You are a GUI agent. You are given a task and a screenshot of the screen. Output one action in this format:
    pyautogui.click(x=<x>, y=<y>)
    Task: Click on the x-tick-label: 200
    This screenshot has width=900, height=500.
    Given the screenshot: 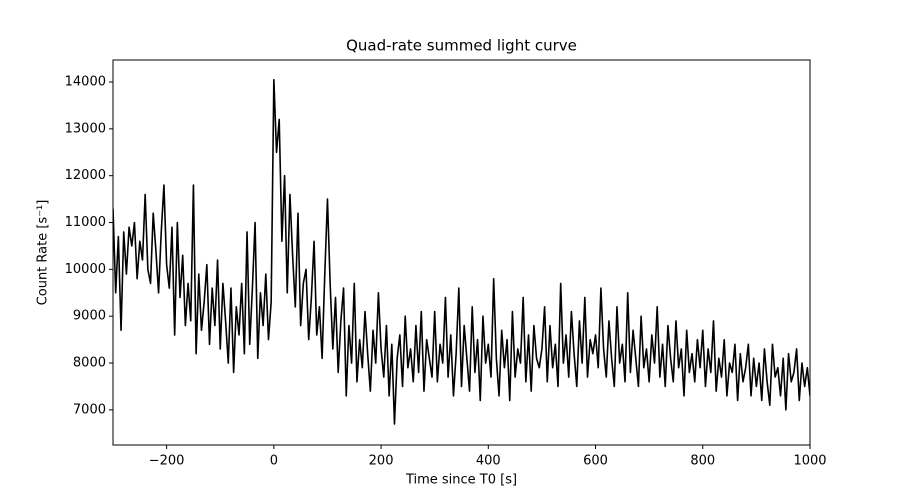 What is the action you would take?
    pyautogui.click(x=381, y=461)
    